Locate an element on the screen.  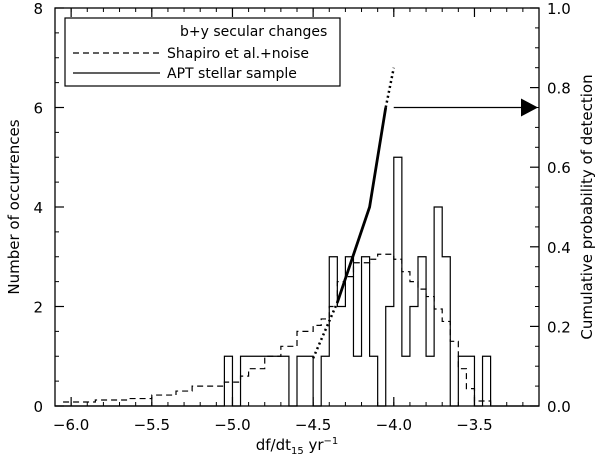
x-tick-label: −4.0 is located at coordinates (394, 425).